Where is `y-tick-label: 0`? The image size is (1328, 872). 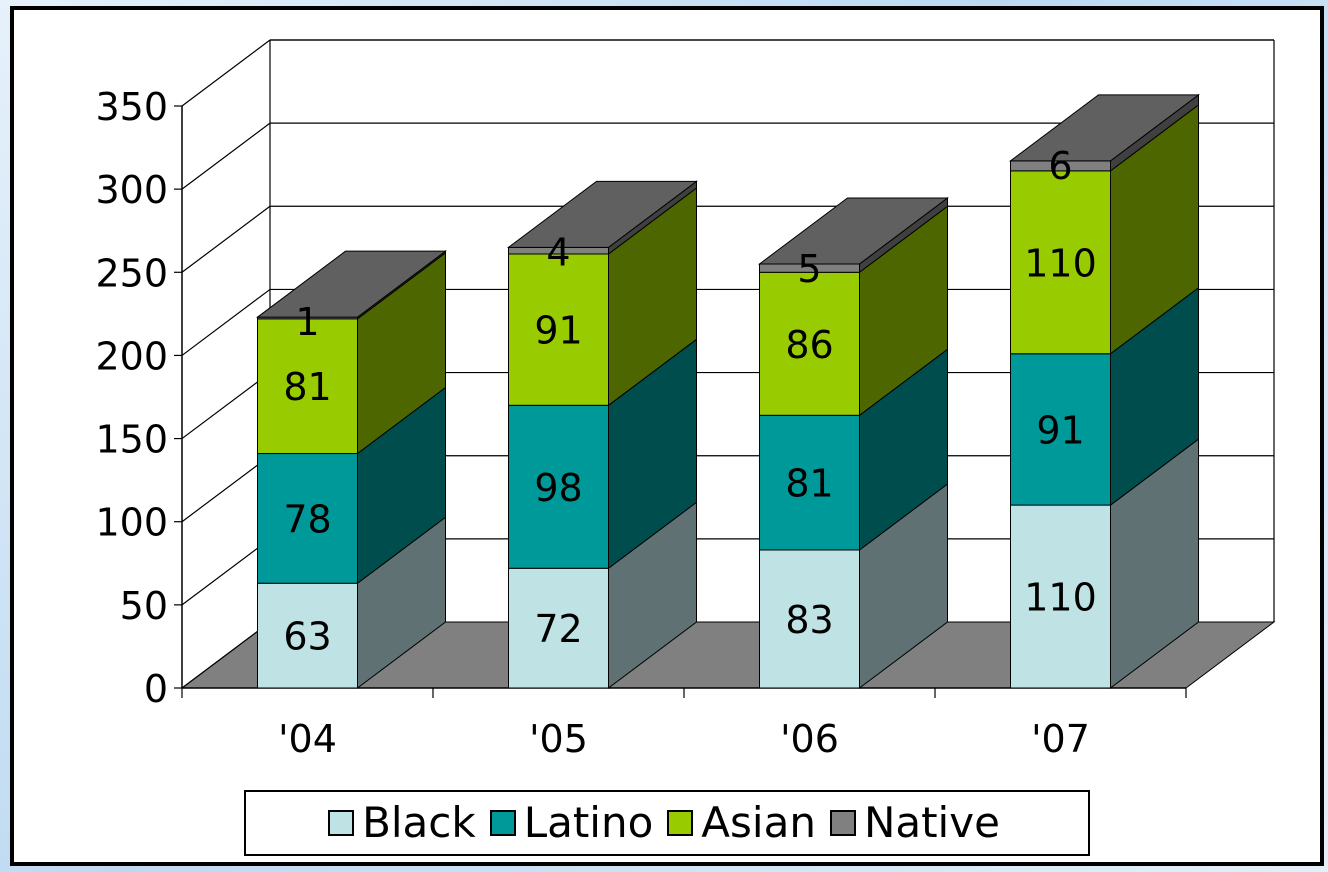 y-tick-label: 0 is located at coordinates (156, 689).